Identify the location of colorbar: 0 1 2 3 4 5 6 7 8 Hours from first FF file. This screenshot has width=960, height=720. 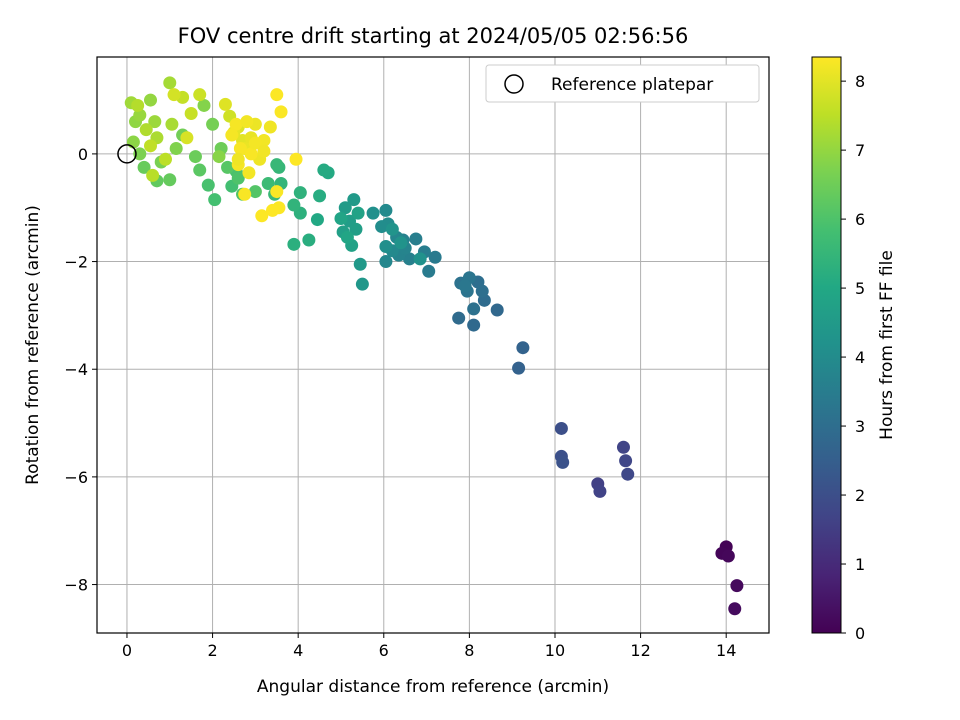
(854, 349).